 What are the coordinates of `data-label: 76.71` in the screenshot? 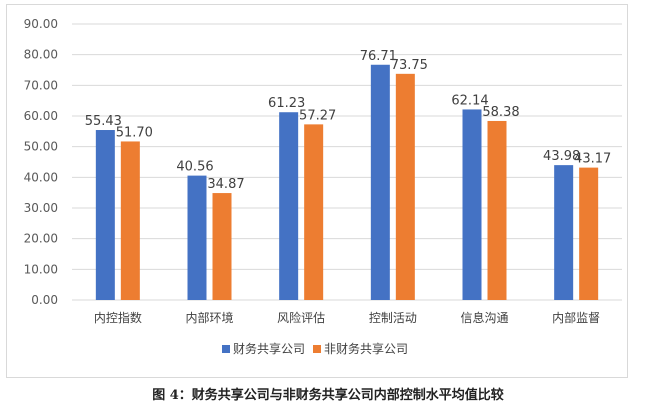 It's located at (378, 56).